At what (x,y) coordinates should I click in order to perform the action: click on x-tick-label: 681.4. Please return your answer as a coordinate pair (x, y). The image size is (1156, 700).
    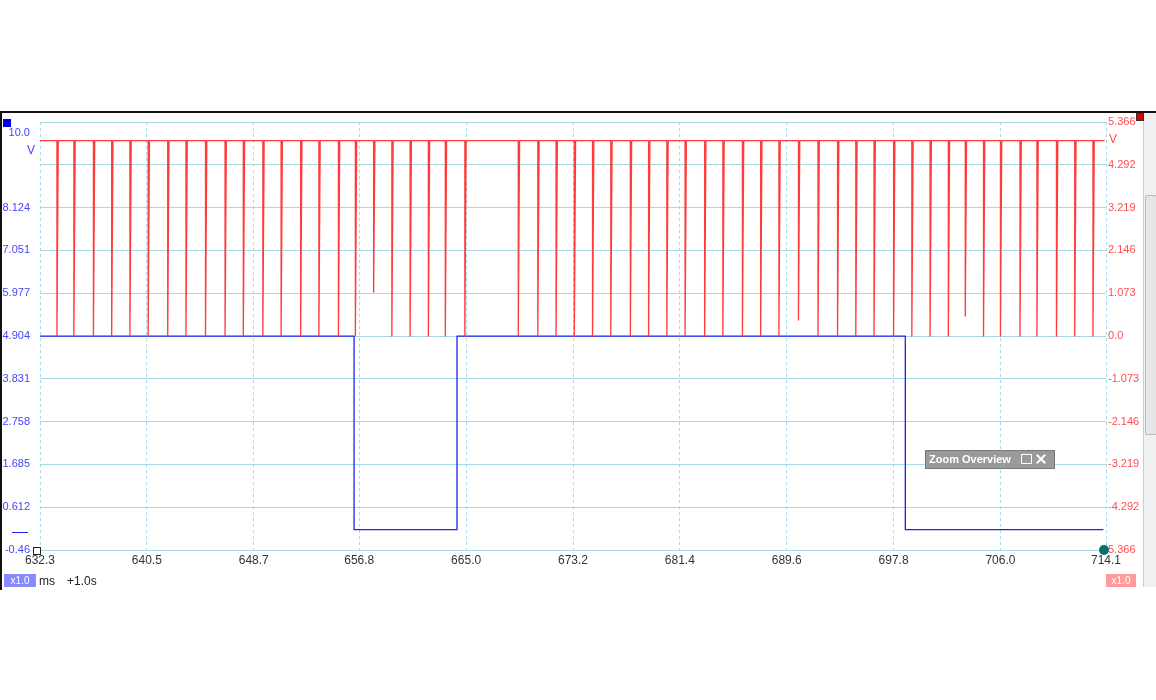
    Looking at the image, I should click on (680, 559).